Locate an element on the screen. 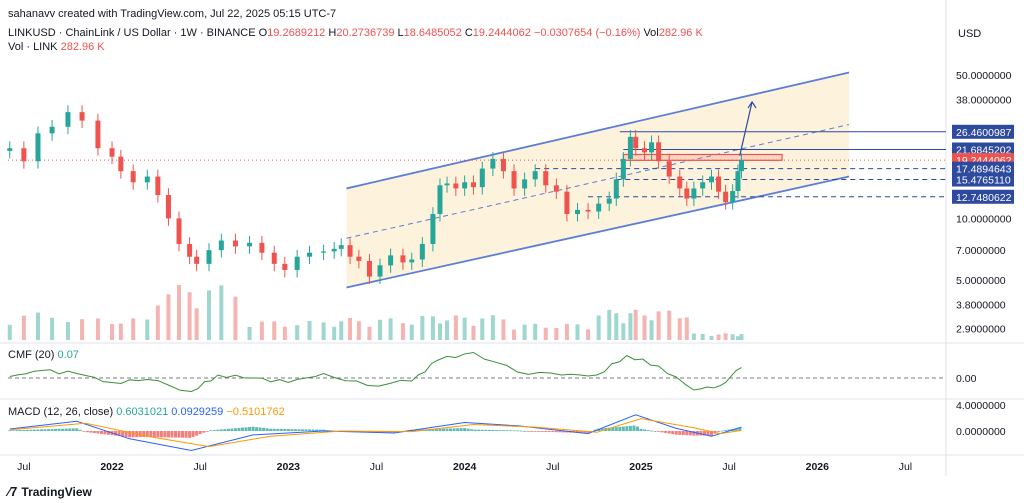 The width and height of the screenshot is (1024, 503). macd-label: MACD (12, 26, close) is located at coordinates (61, 412).